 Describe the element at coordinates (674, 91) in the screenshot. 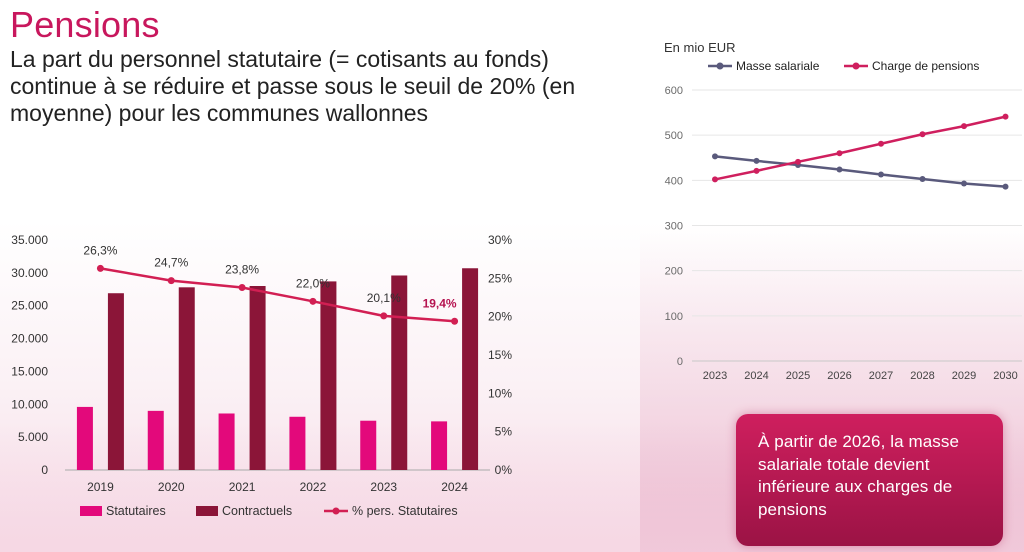

I see `y-tick-label: 600` at that location.